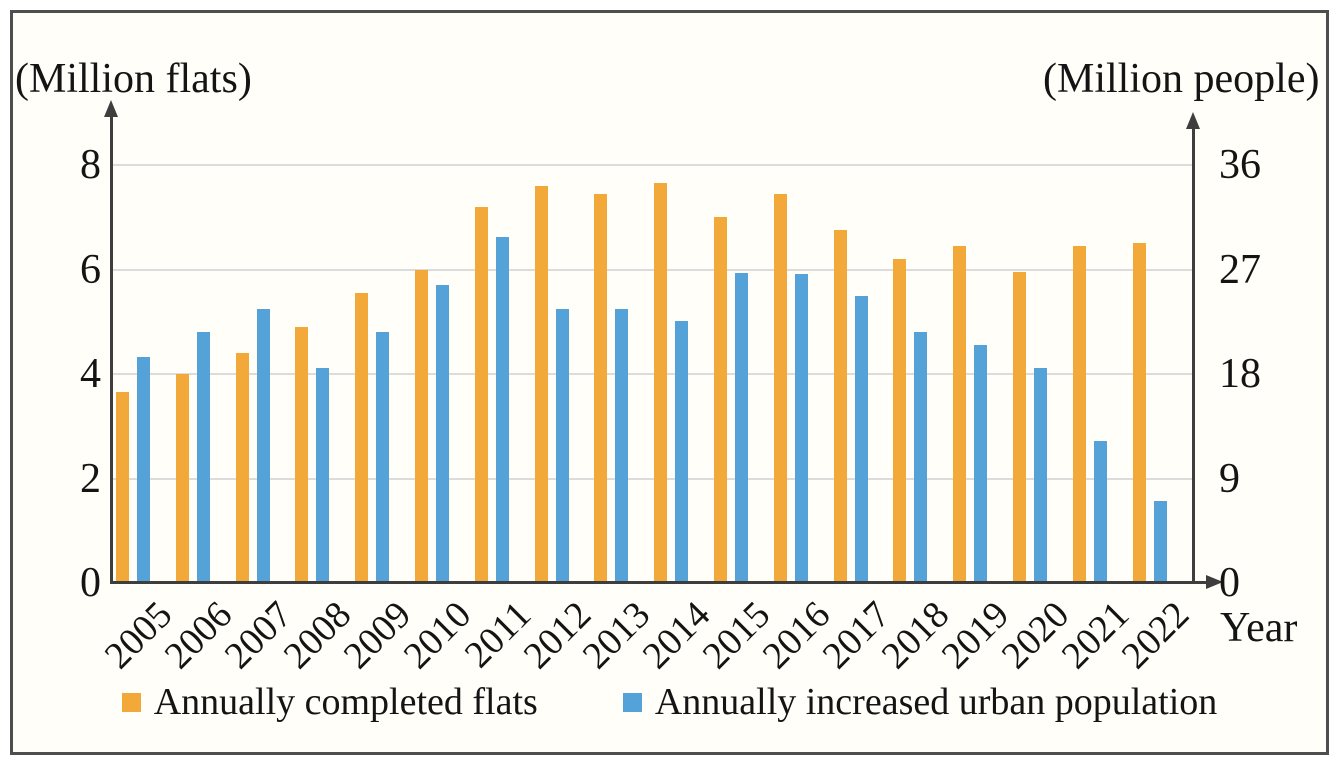  Describe the element at coordinates (1181, 79) in the screenshot. I see `right-axis-title: (Million people)` at that location.